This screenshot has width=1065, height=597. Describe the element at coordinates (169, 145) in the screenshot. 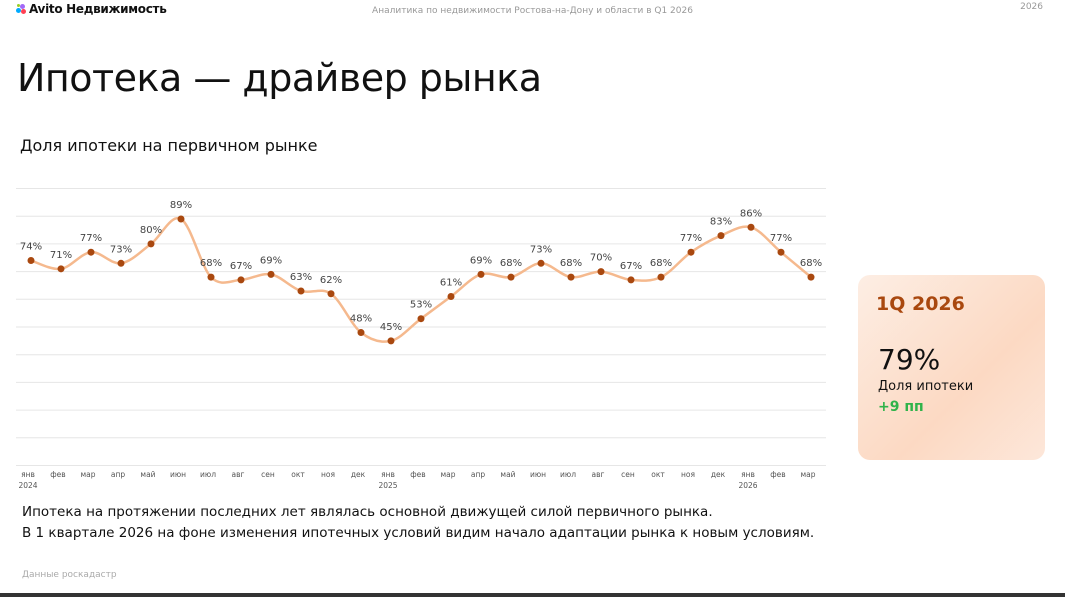

I see `chart-title: Доля ипотеки на первичном рынке` at that location.